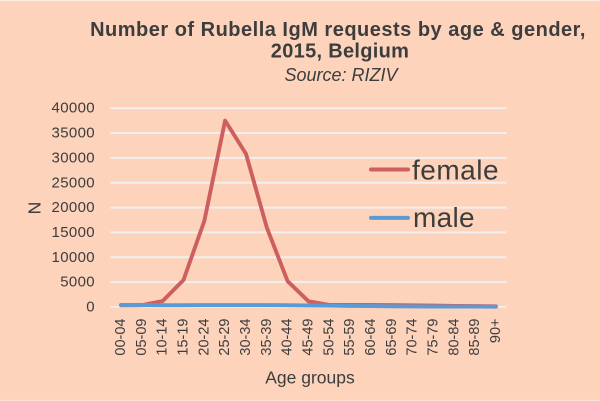 Image resolution: width=600 pixels, height=401 pixels. What do you see at coordinates (90, 307) in the screenshot?
I see `svg-text: 0` at bounding box center [90, 307].